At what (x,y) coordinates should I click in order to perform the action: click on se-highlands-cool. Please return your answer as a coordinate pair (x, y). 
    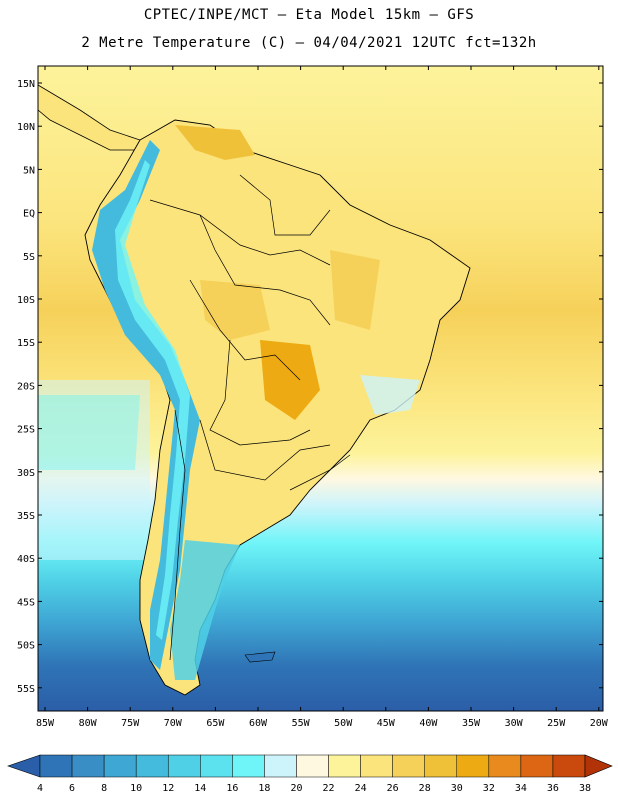
    Looking at the image, I should click on (390, 395).